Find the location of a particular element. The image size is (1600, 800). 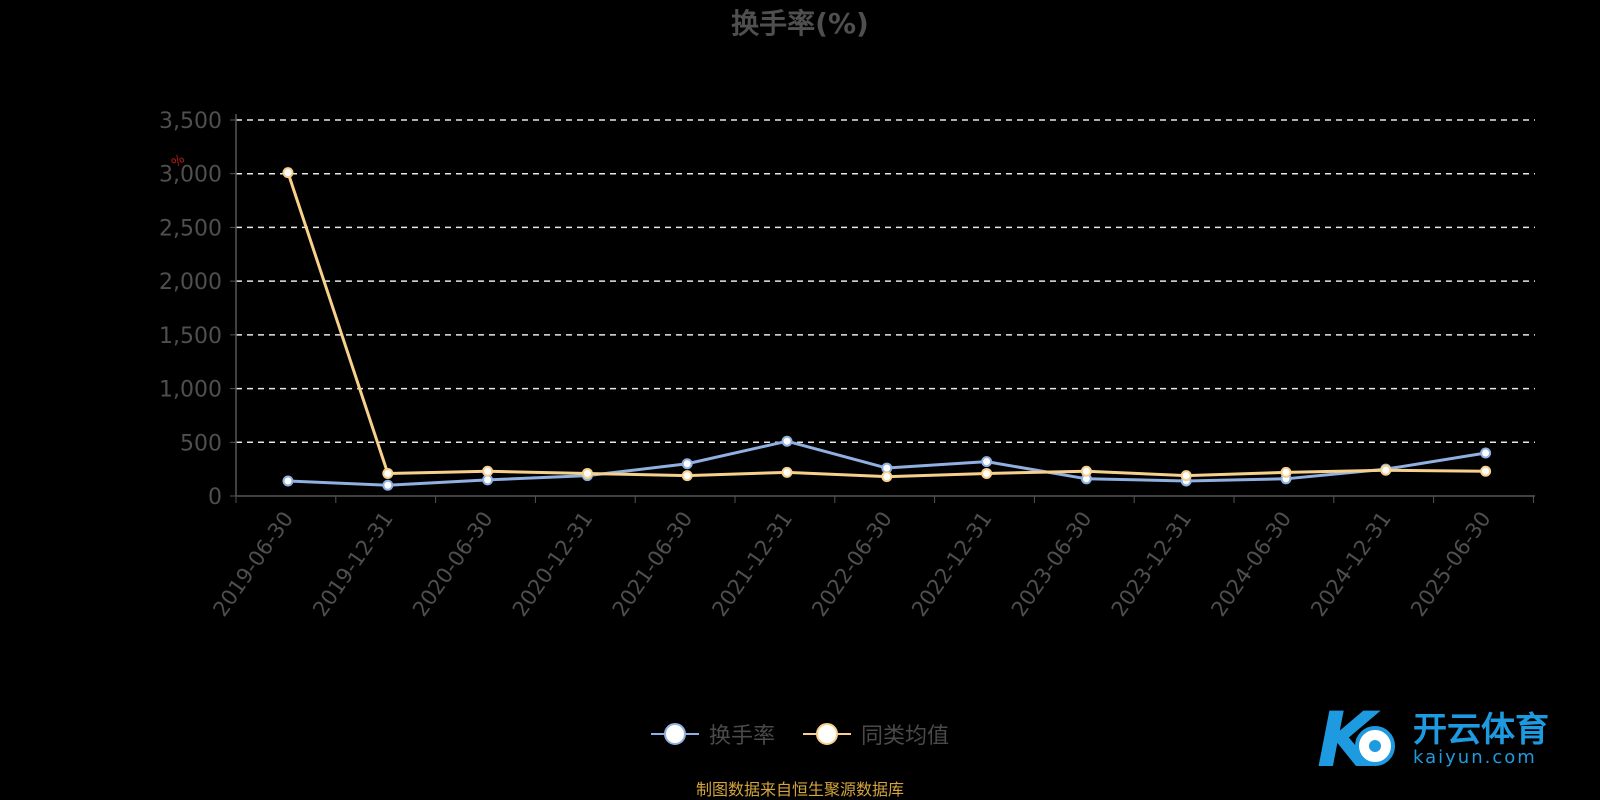

y-tick-label: 1,500 is located at coordinates (190, 336).